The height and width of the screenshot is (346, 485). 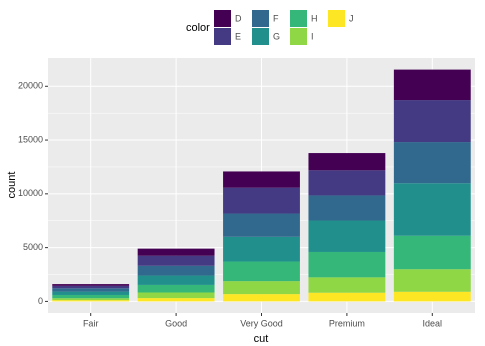 I want to click on legend-label: G, so click(x=276, y=36).